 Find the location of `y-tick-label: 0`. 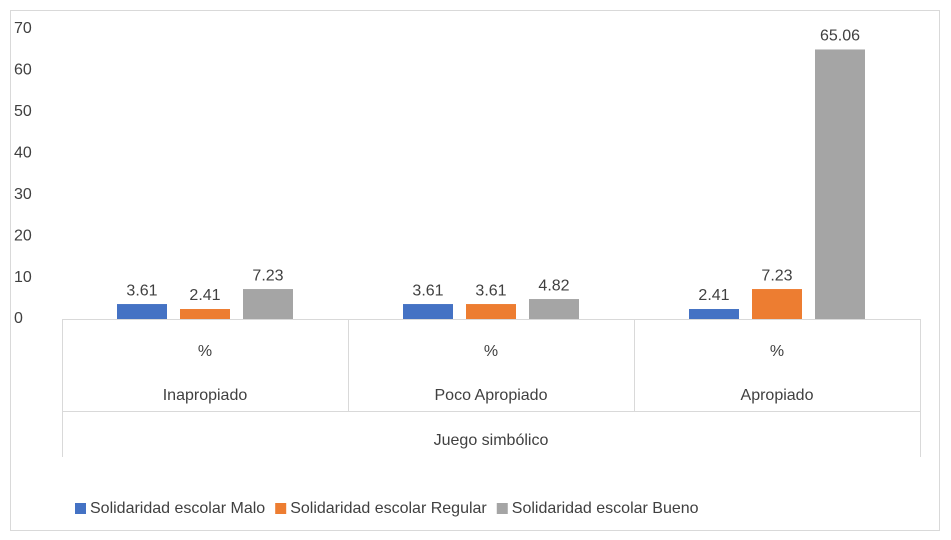

y-tick-label: 0 is located at coordinates (18, 318).